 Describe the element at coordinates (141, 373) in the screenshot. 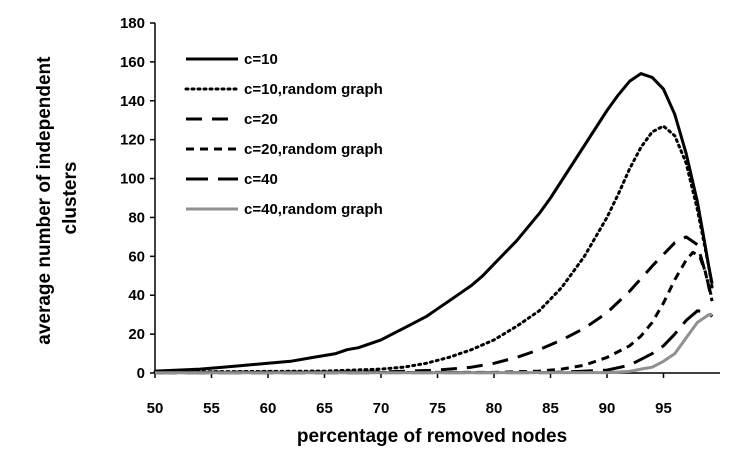

I see `y-tick-label: 0` at that location.